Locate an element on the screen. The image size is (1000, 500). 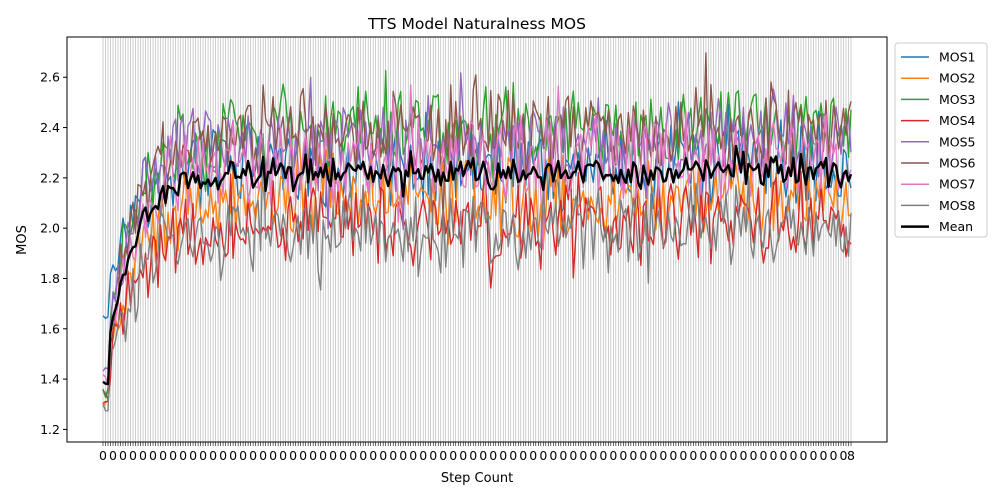
y-axis-ticks: 1.2 1.4 1.6 1.8 2.0 2.2 2.4 2.6 is located at coordinates (53, 253).